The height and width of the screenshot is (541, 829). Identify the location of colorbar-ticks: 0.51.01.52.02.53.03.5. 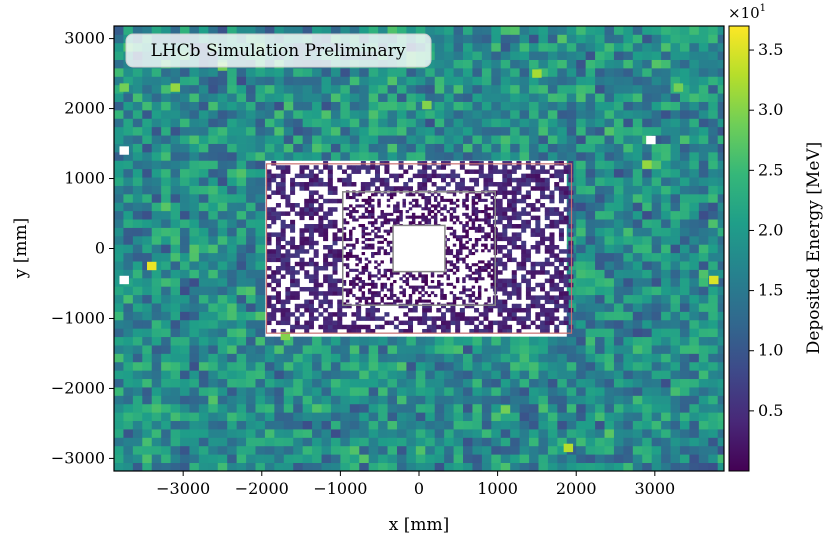
(766, 230).